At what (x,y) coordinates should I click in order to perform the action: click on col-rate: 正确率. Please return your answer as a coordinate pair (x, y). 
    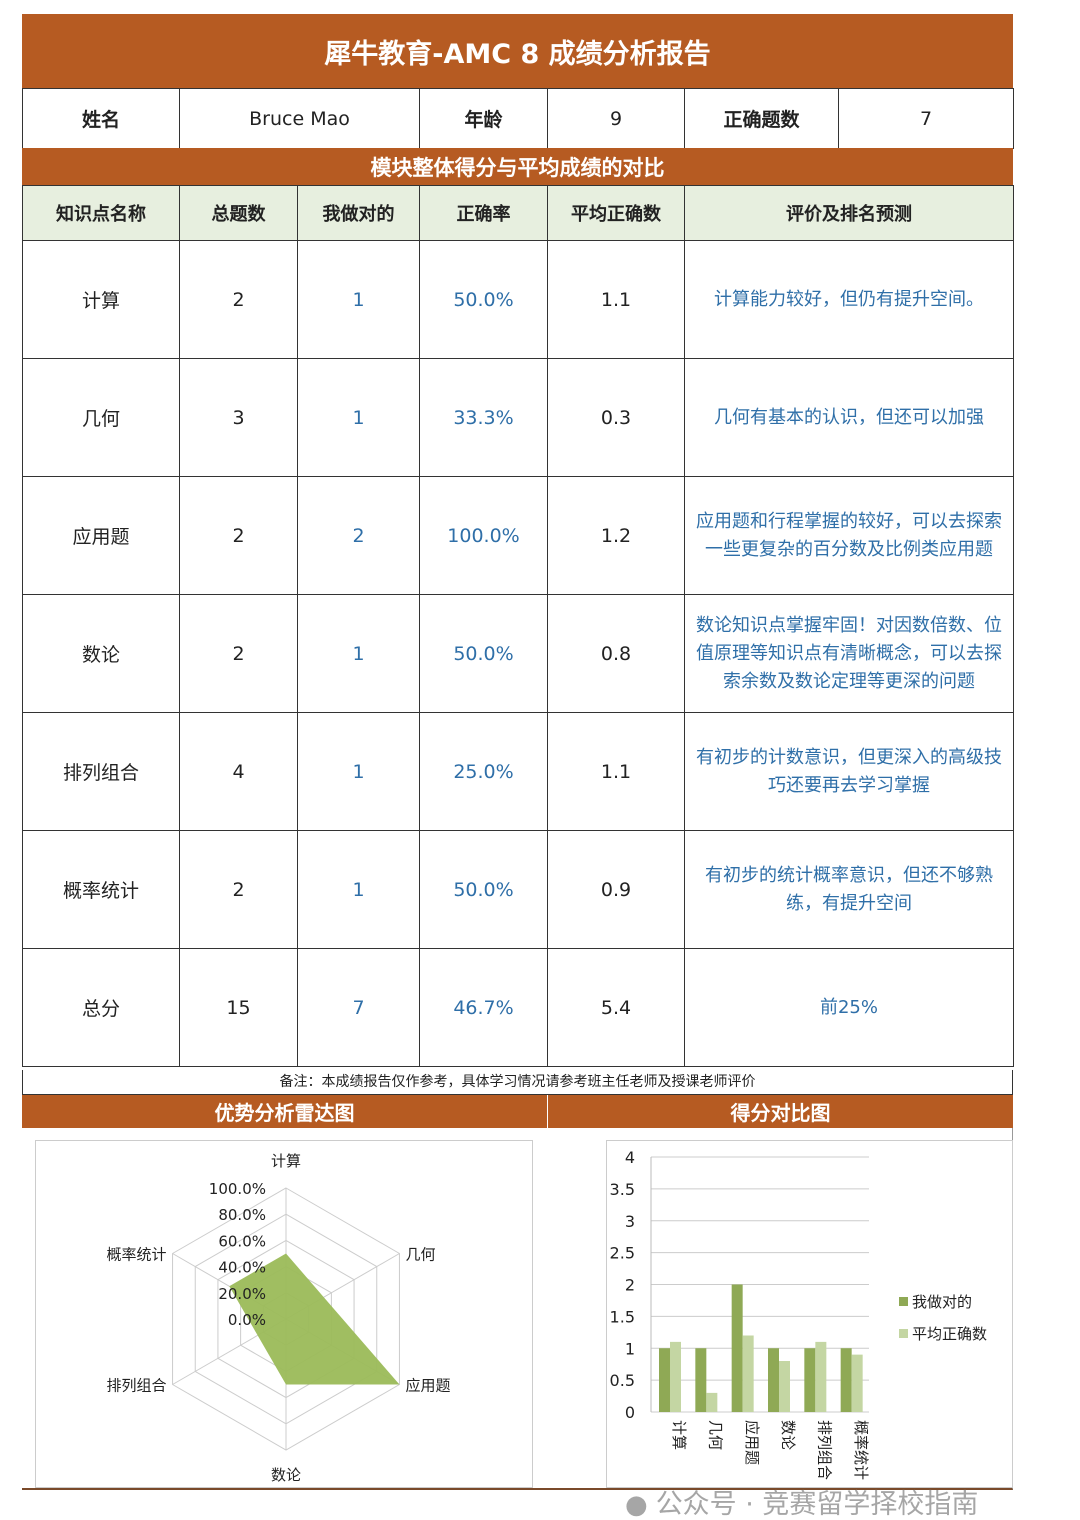
    Looking at the image, I should click on (483, 213).